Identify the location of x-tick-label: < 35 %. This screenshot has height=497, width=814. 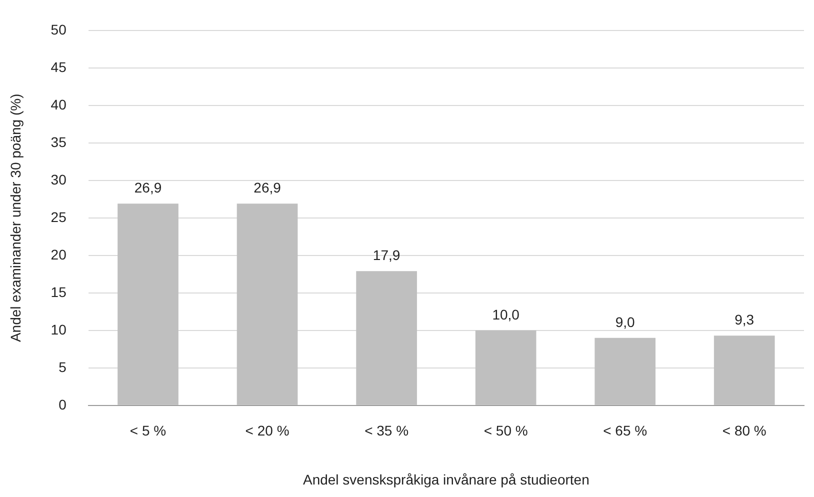
(386, 430).